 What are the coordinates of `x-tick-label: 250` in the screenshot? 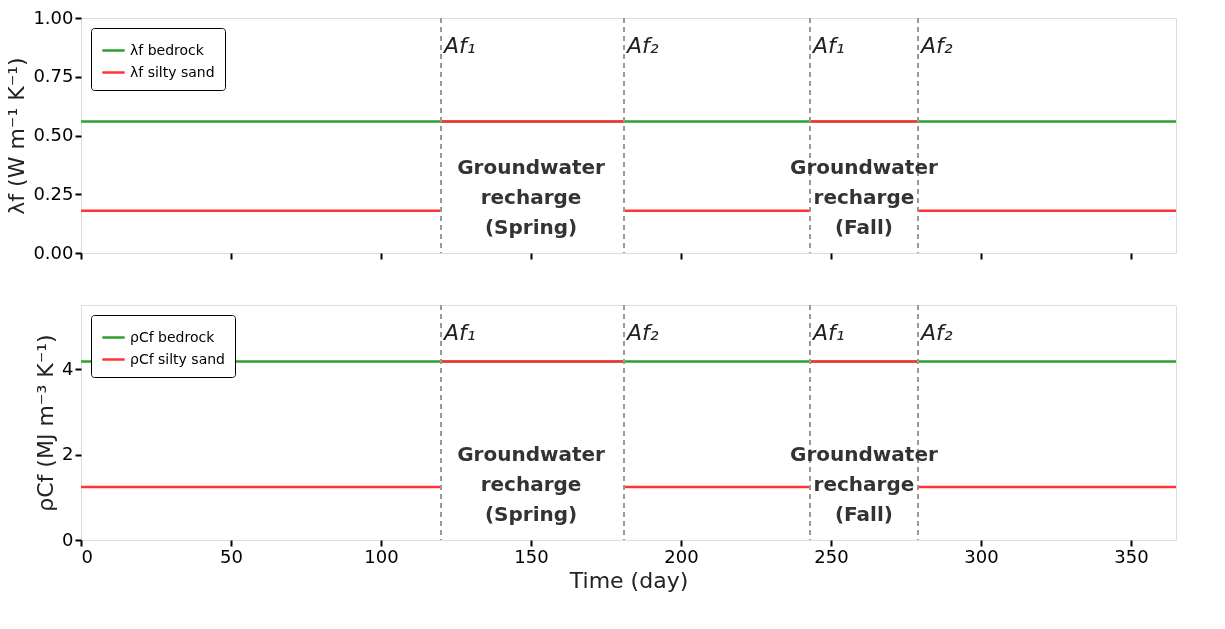 It's located at (831, 556).